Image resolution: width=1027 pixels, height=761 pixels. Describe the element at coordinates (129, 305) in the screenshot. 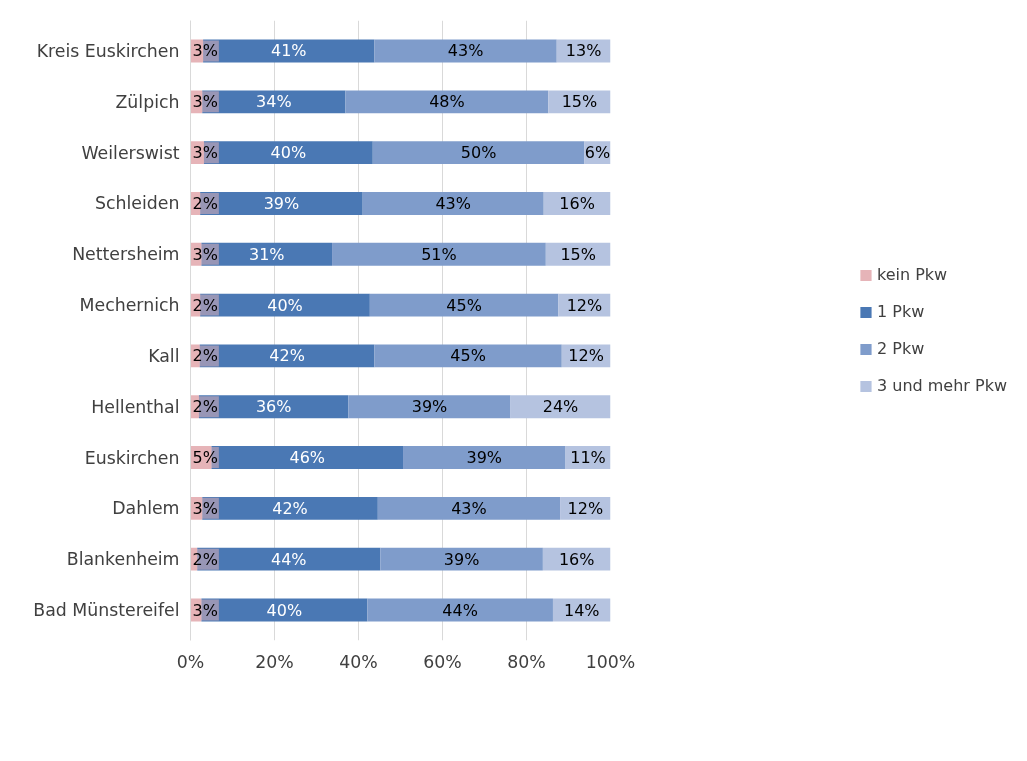

I see `y-tick-label: Mechernich` at that location.